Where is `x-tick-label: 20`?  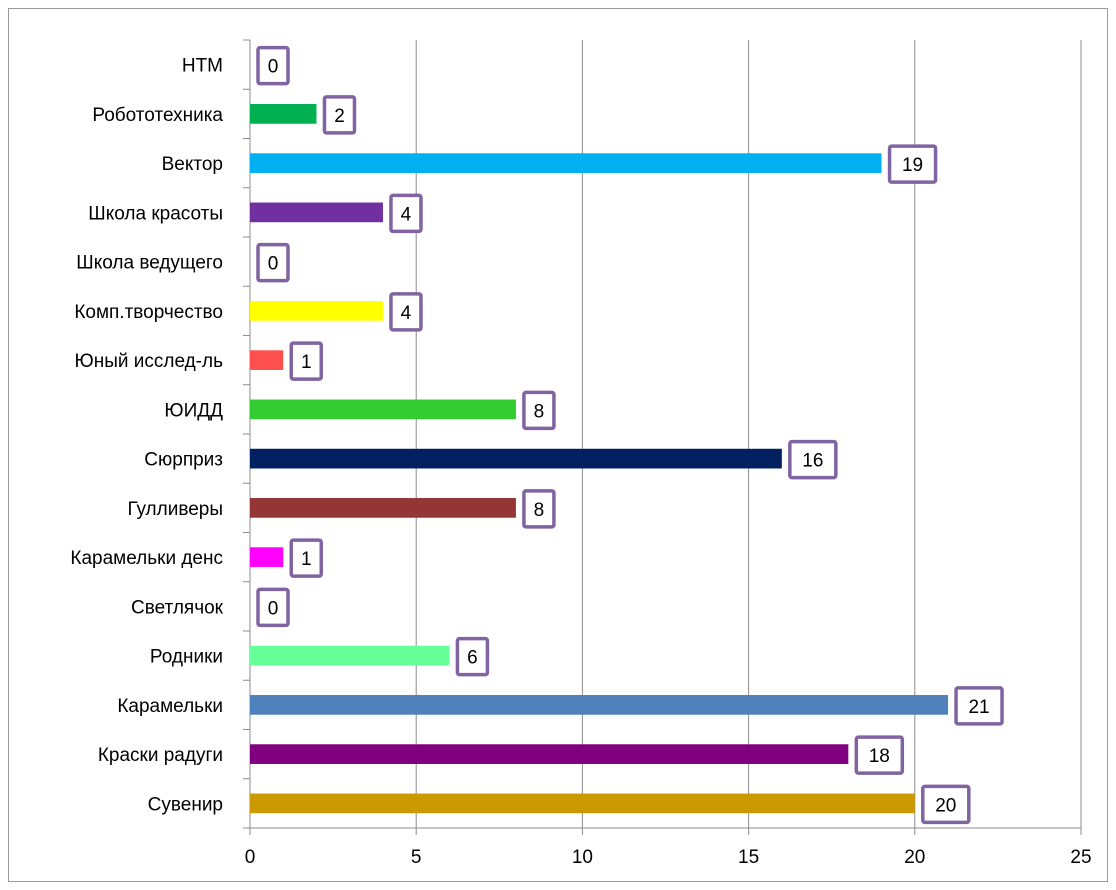
x-tick-label: 20 is located at coordinates (914, 857).